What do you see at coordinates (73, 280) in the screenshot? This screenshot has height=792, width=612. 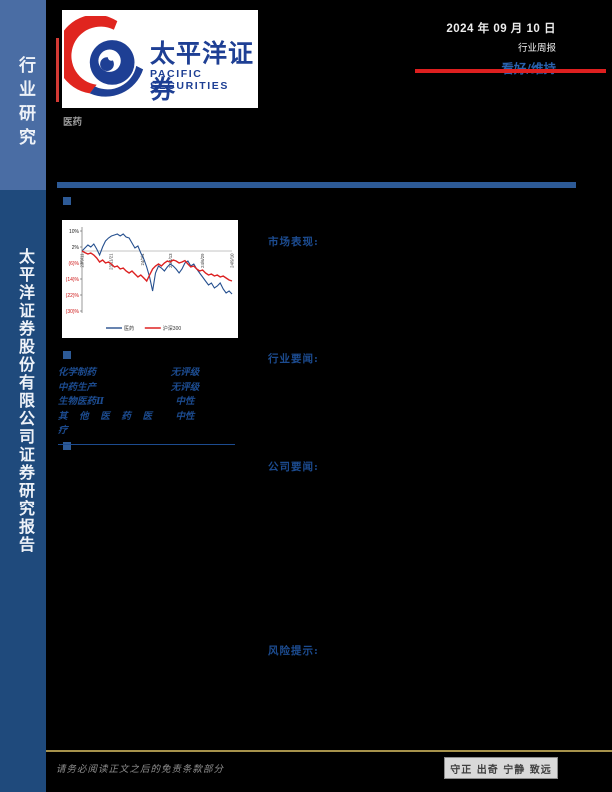 I see `svg-text: (14)%` at bounding box center [73, 280].